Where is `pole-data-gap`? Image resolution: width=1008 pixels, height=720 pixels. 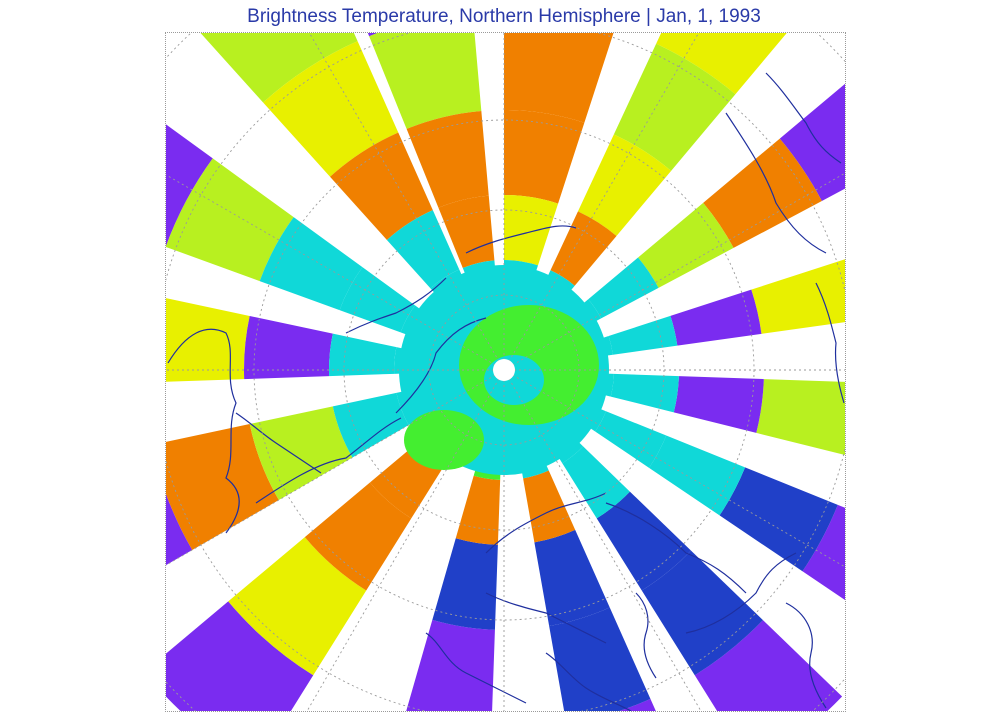
pole-data-gap is located at coordinates (504, 370).